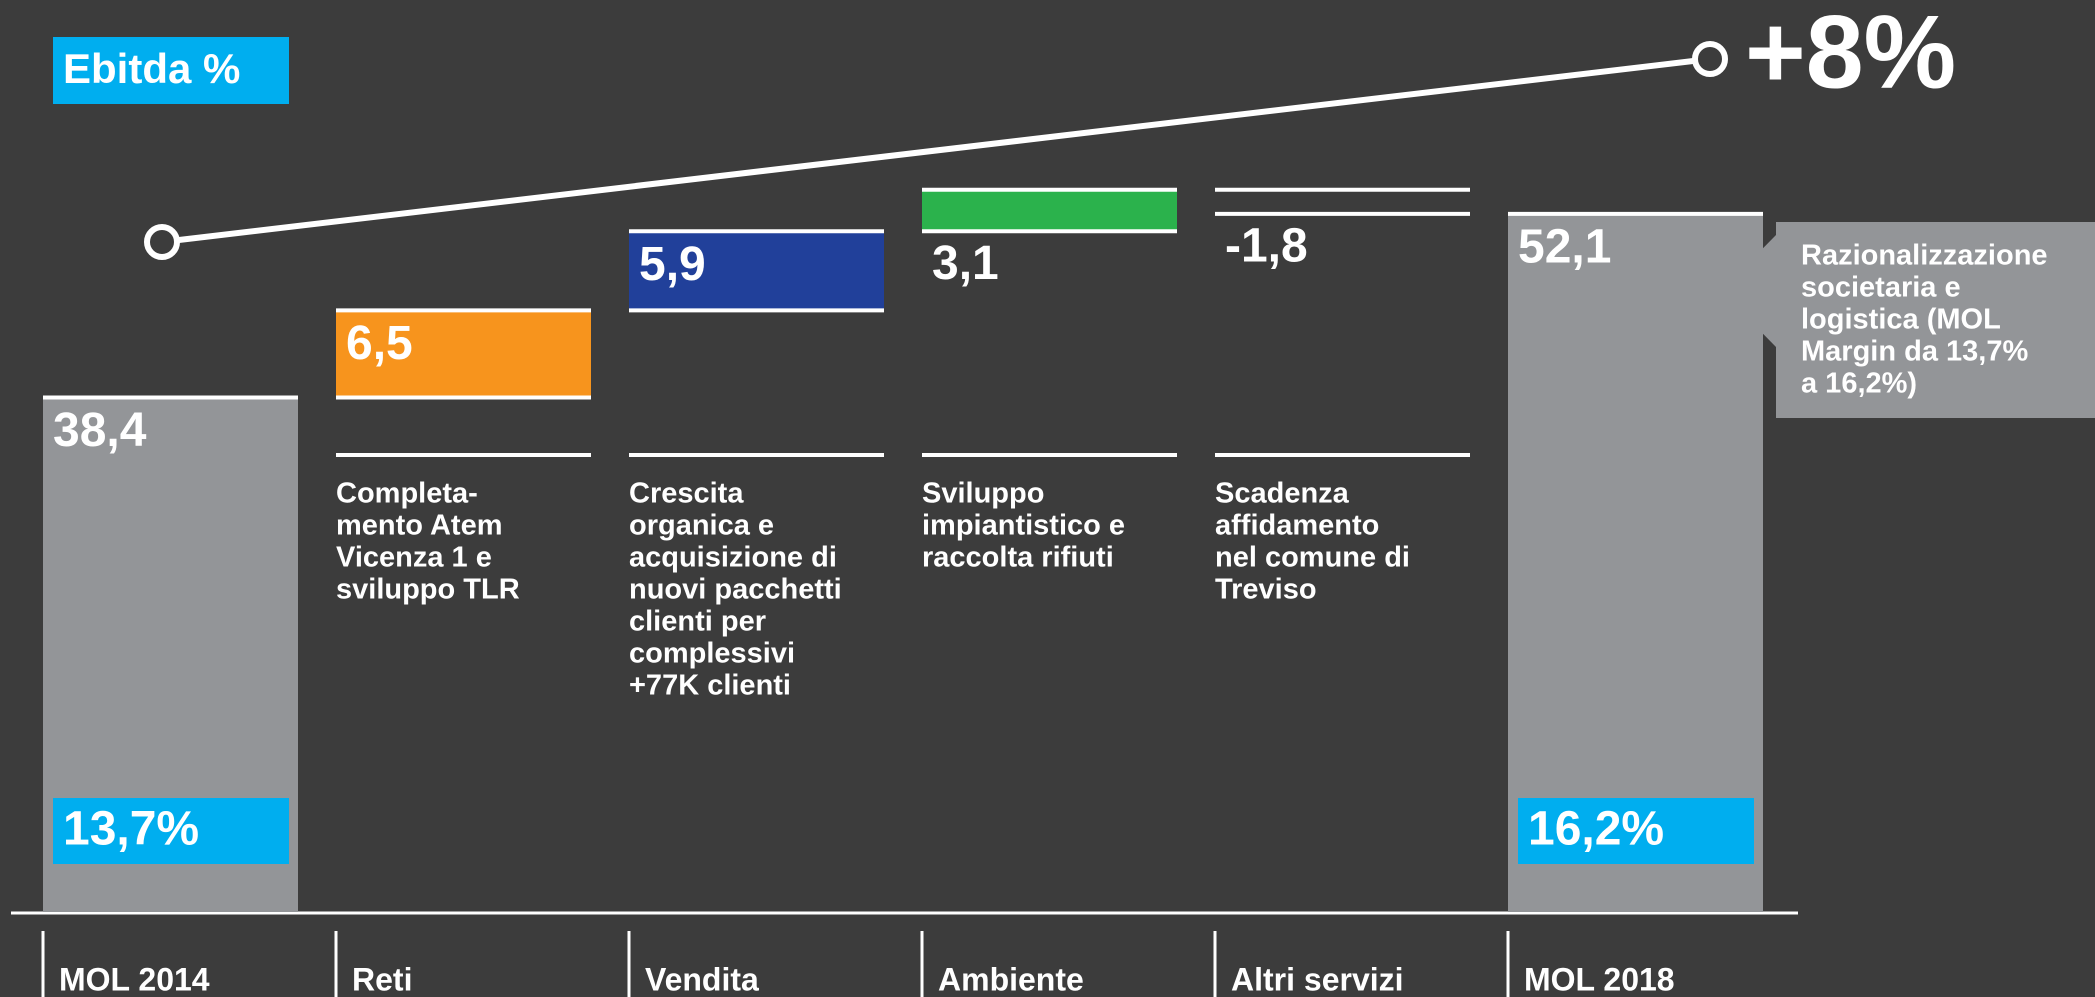 Image resolution: width=2095 pixels, height=997 pixels. I want to click on callout-text: logistica (MOL, so click(1901, 320).